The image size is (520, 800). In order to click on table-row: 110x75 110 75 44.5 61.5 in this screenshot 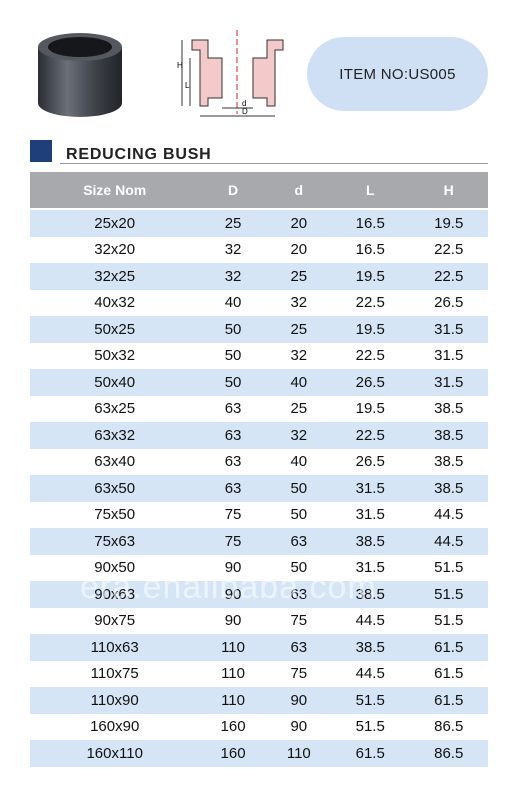, I will do `click(259, 674)`.